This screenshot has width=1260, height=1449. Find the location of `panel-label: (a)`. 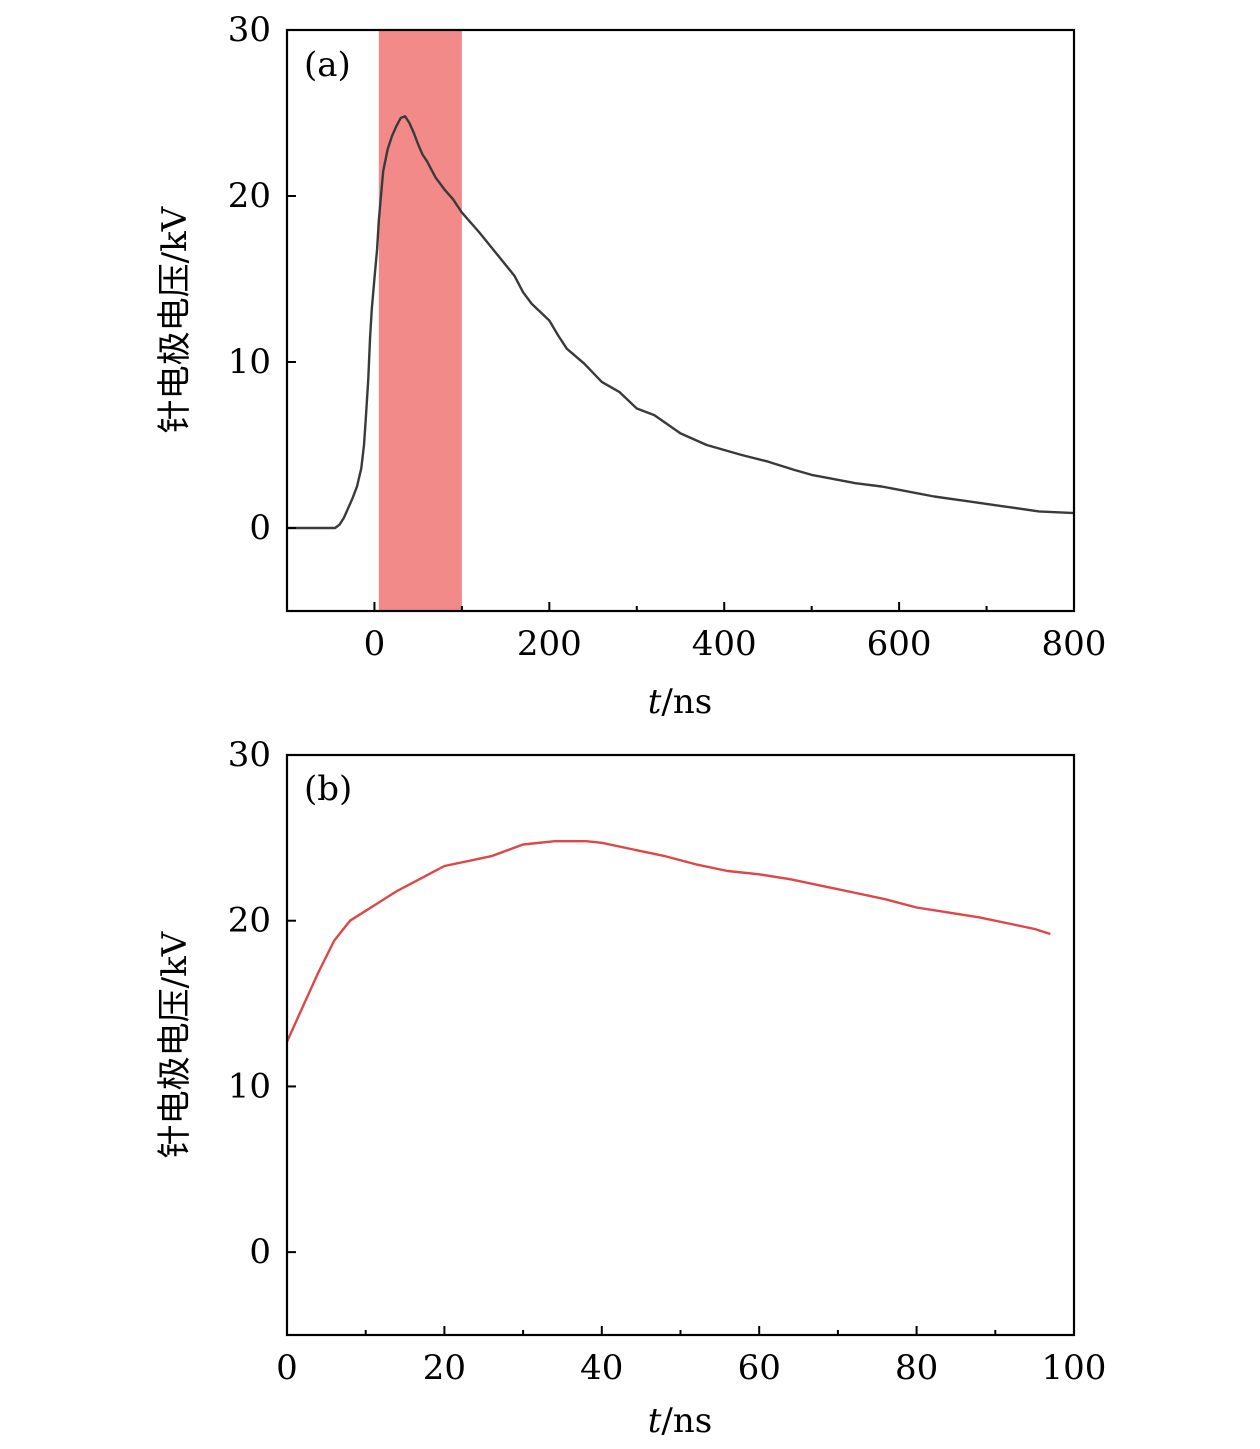

panel-label: (a) is located at coordinates (327, 65).